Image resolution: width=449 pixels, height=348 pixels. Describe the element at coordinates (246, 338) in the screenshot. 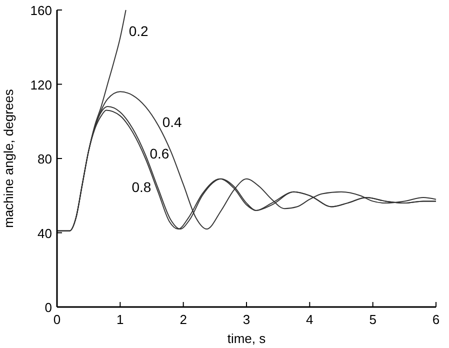

I see `x-axis-title: time, s` at that location.